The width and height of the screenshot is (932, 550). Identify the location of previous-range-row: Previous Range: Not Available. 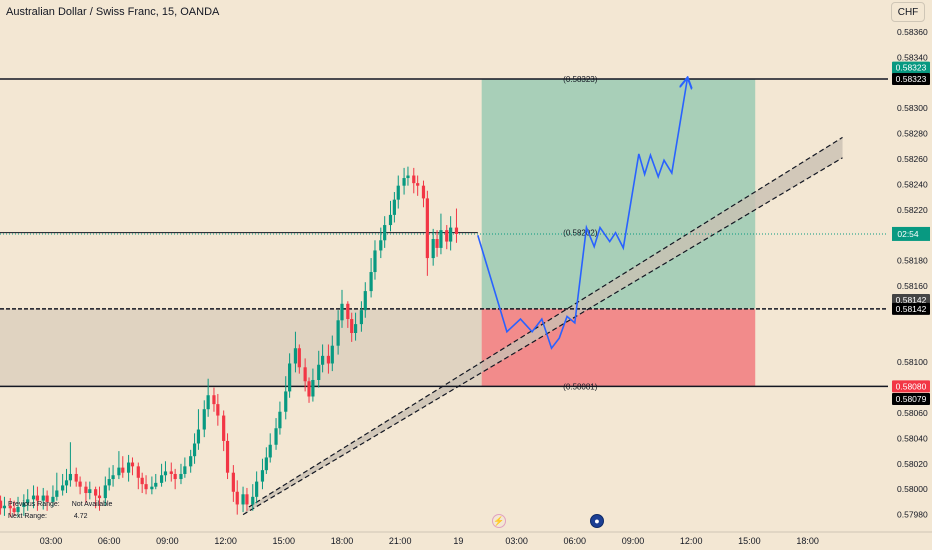
(60, 504).